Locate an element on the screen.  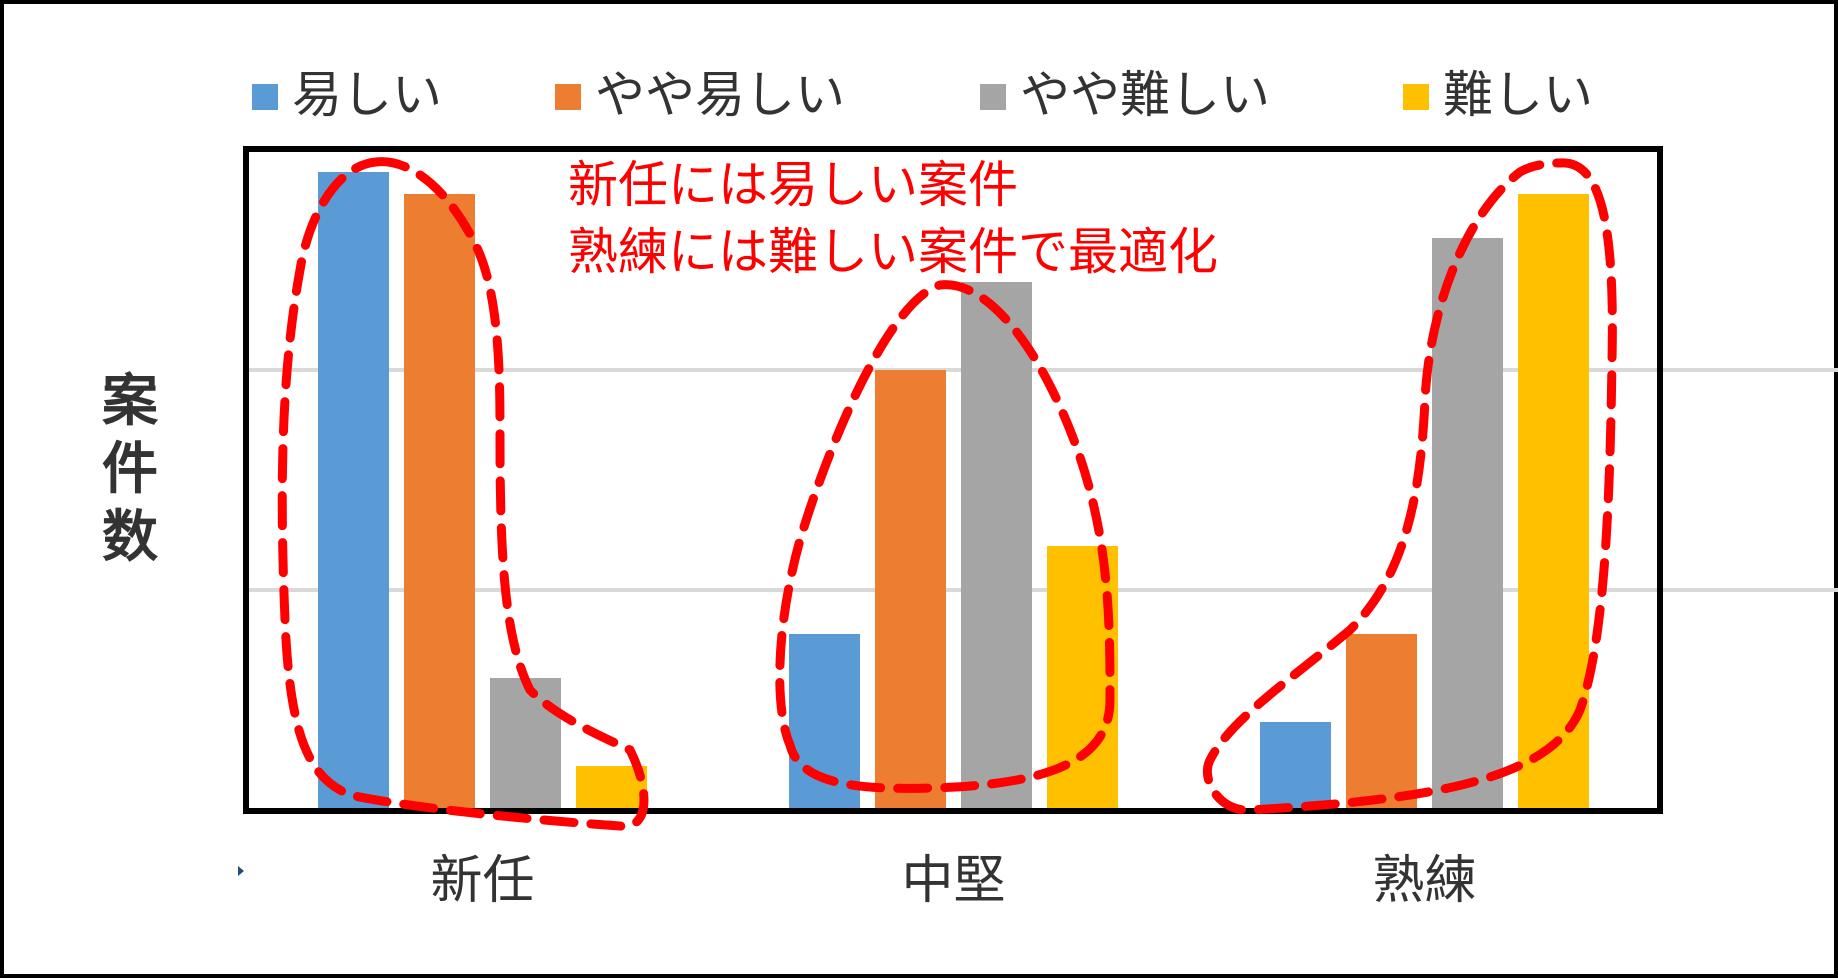
legend-label-3: やや難しい is located at coordinates (1145, 95).